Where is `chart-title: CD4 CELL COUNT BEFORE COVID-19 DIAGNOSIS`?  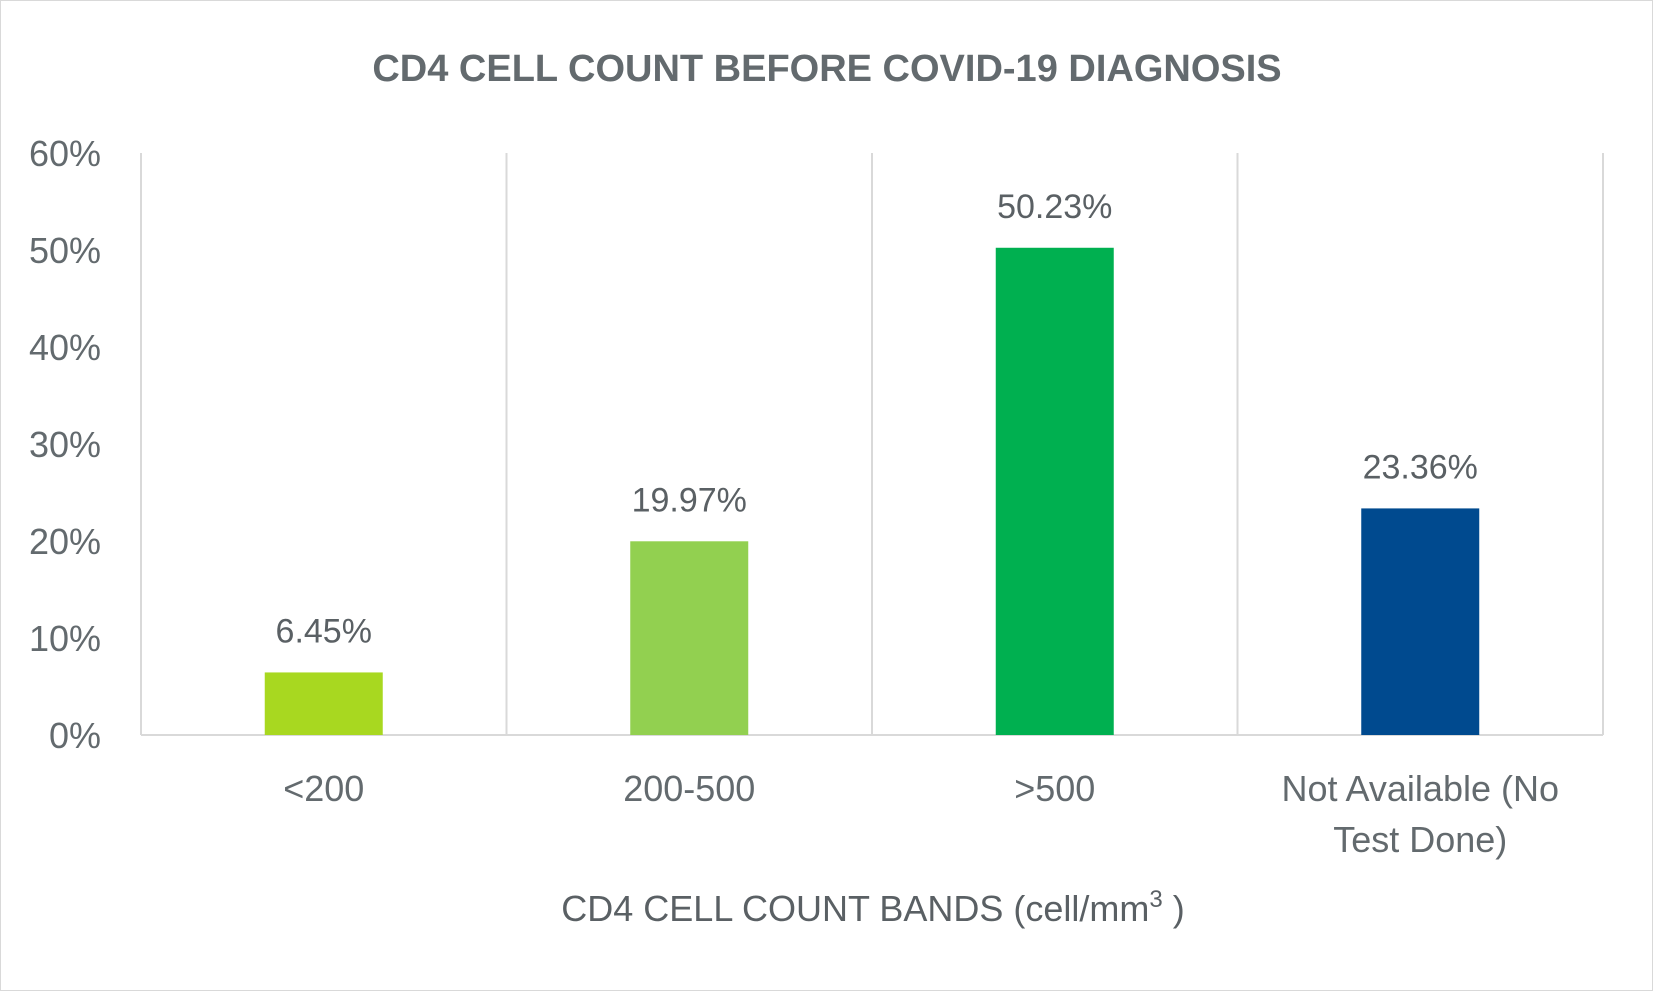
chart-title: CD4 CELL COUNT BEFORE COVID-19 DIAGNOSIS is located at coordinates (826, 69).